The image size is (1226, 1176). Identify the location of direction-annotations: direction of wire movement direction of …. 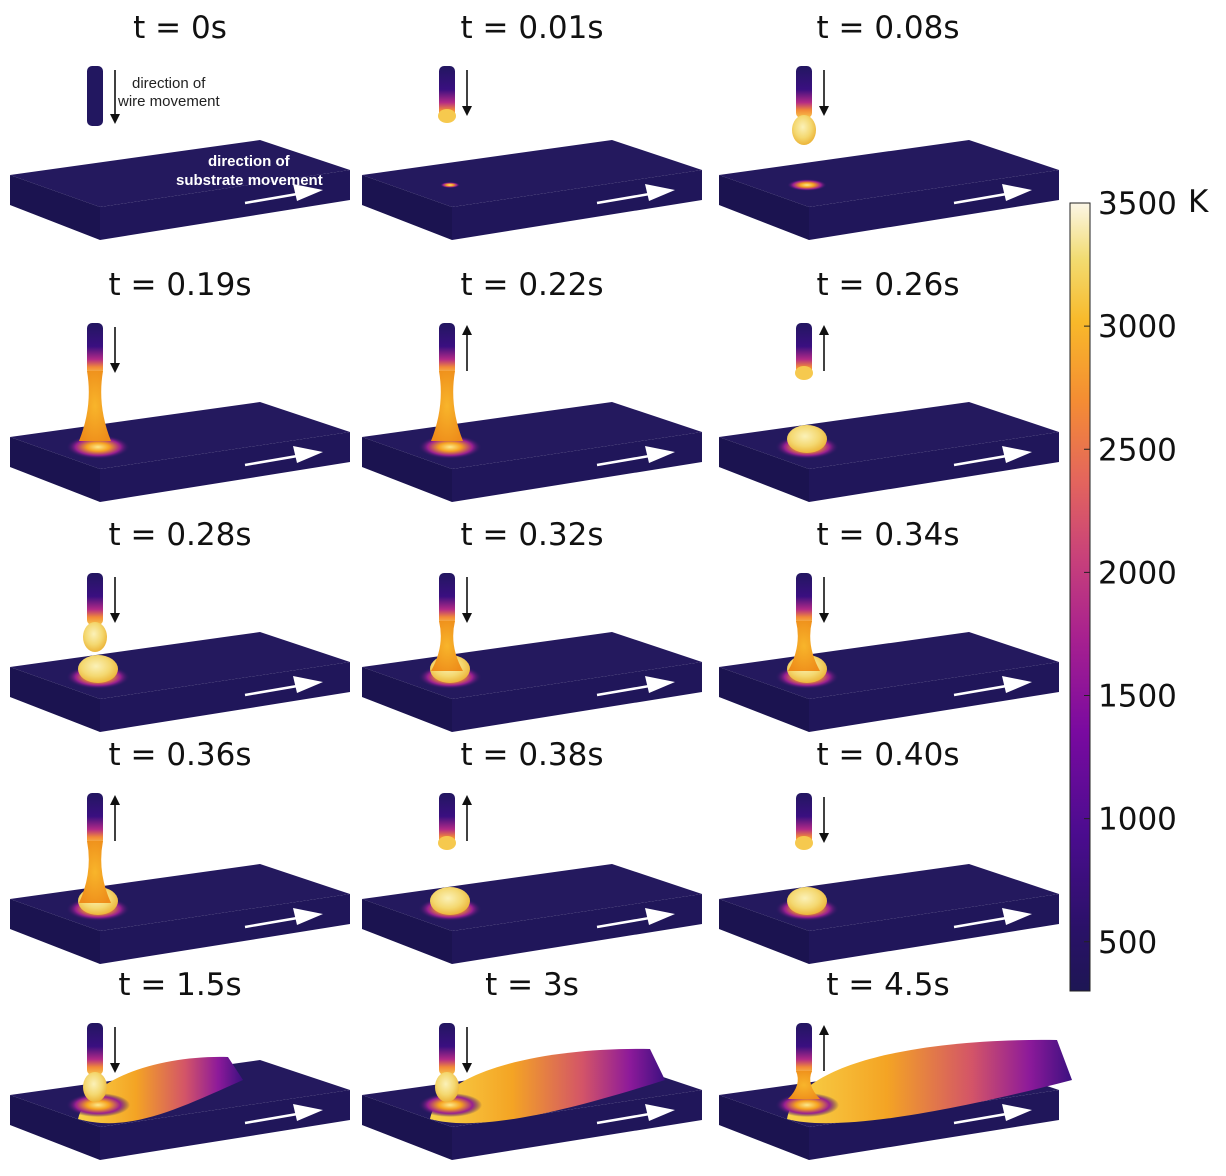
(220, 132).